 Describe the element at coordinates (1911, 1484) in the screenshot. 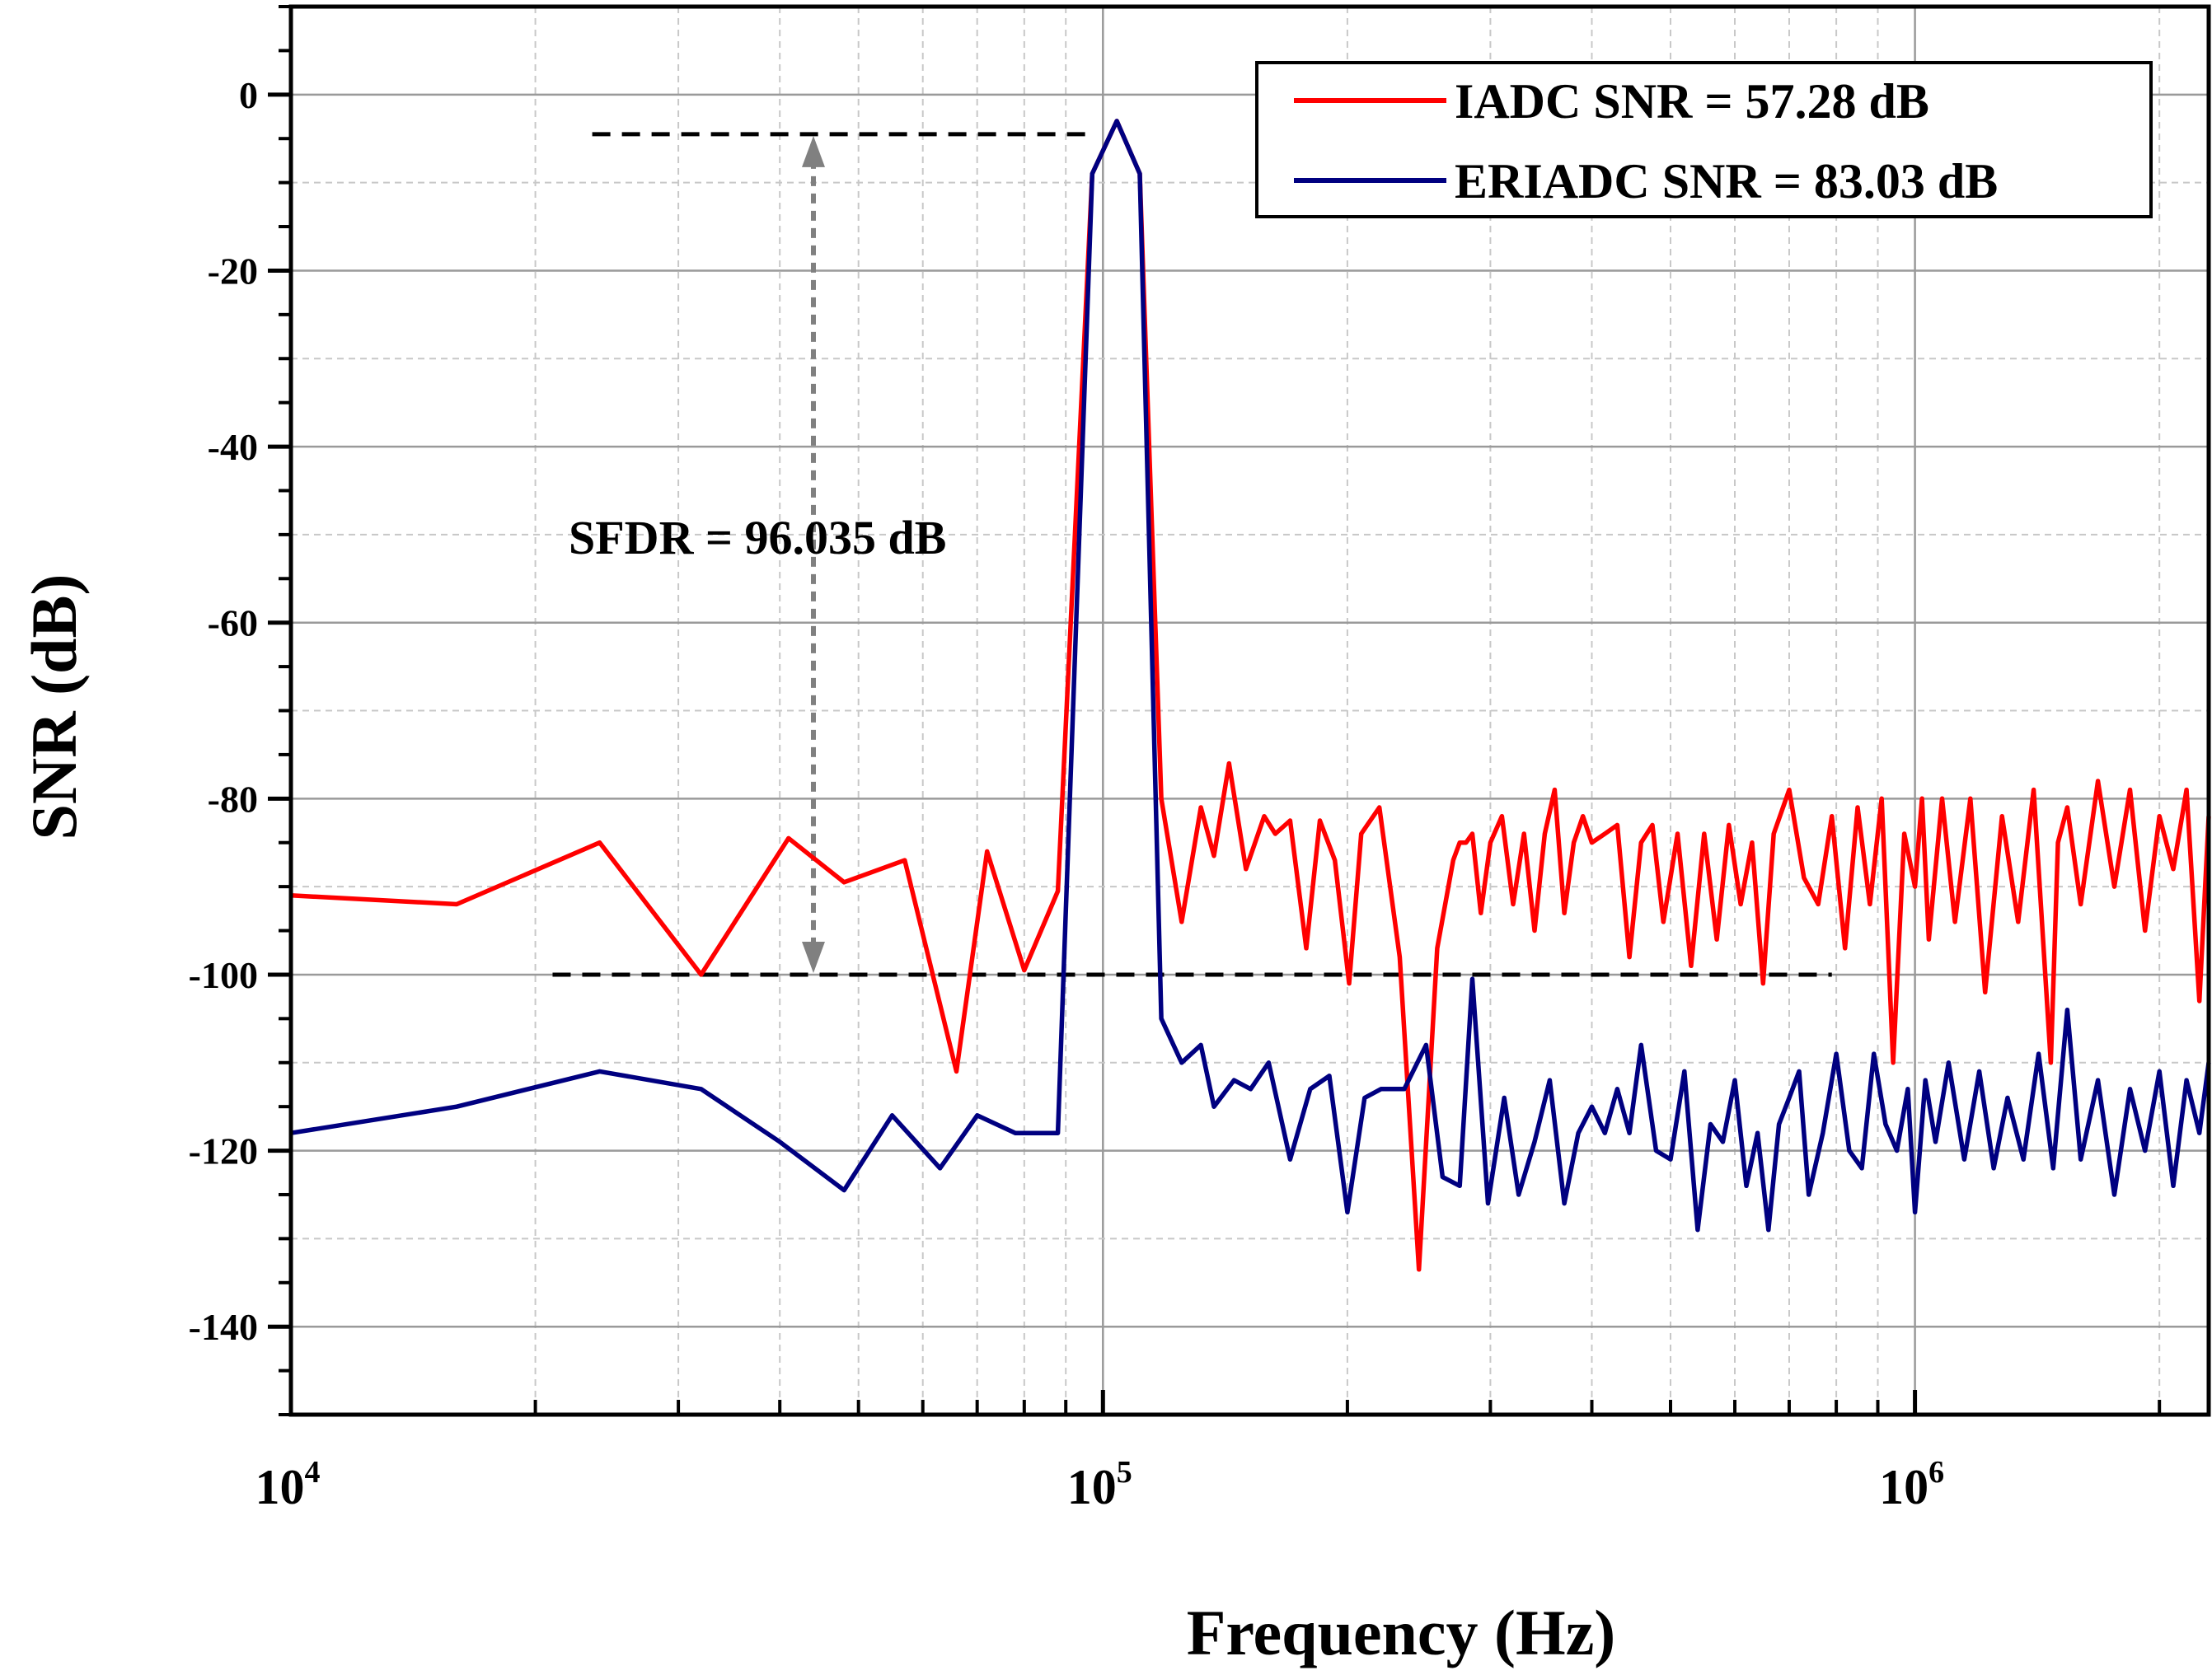

I see `x-tick-label: 10⁶` at that location.